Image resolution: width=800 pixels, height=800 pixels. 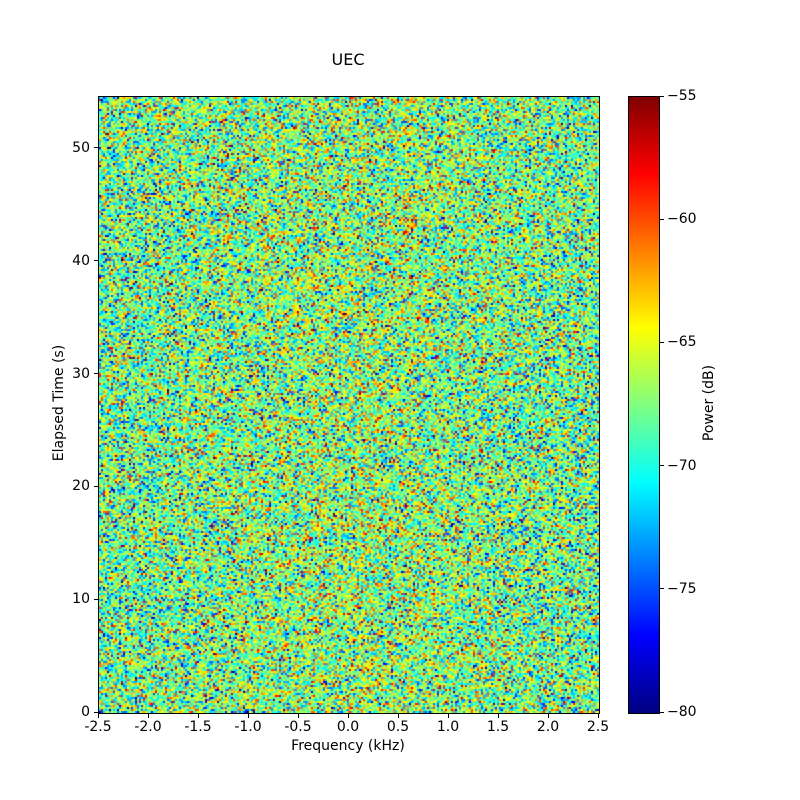 I want to click on x-tick-label: -2.0, so click(x=148, y=727).